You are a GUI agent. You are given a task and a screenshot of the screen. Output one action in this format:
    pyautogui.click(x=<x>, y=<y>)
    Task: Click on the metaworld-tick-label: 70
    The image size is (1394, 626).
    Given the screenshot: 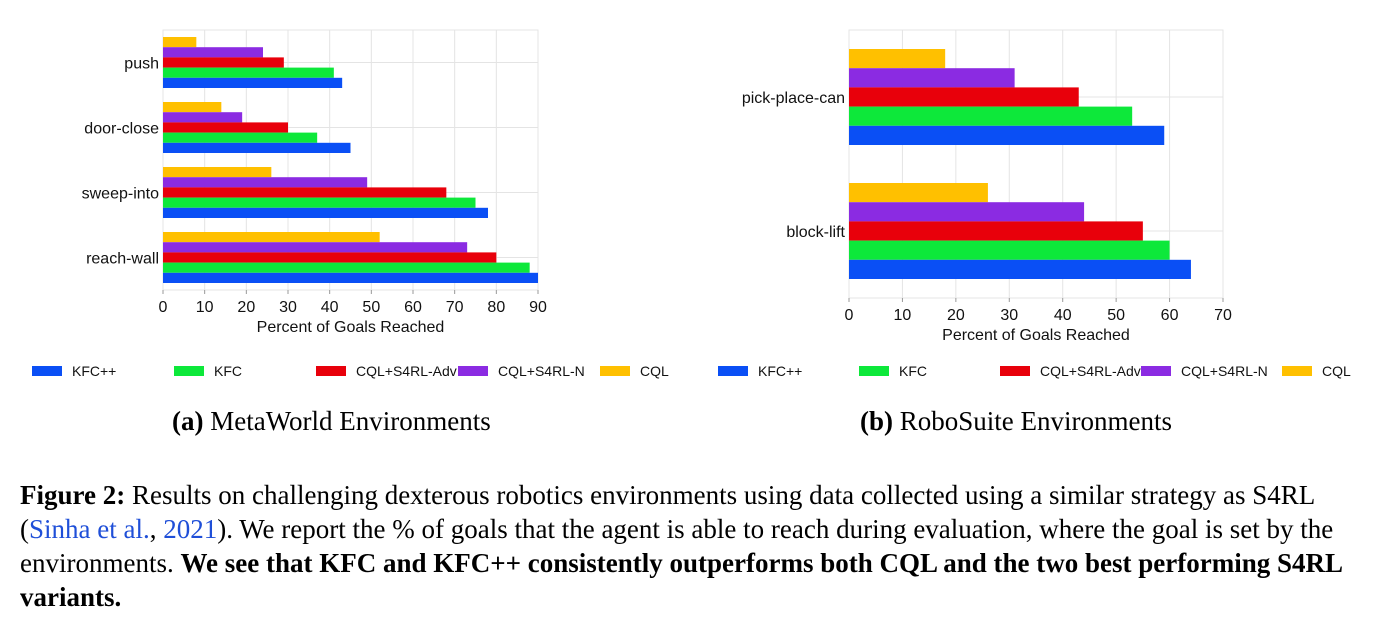 What is the action you would take?
    pyautogui.click(x=455, y=307)
    